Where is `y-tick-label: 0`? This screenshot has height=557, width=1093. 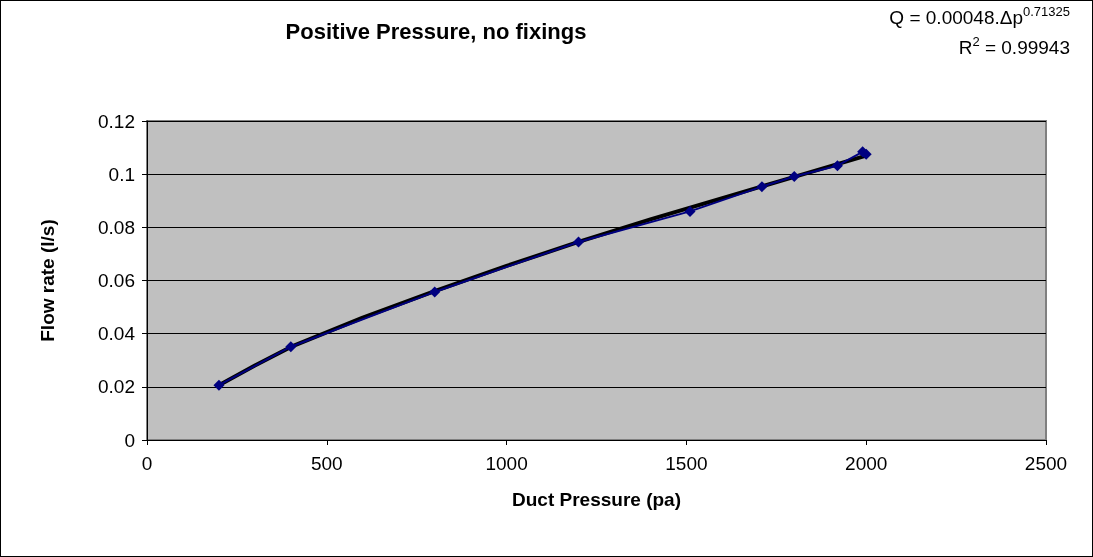 y-tick-label: 0 is located at coordinates (129, 440).